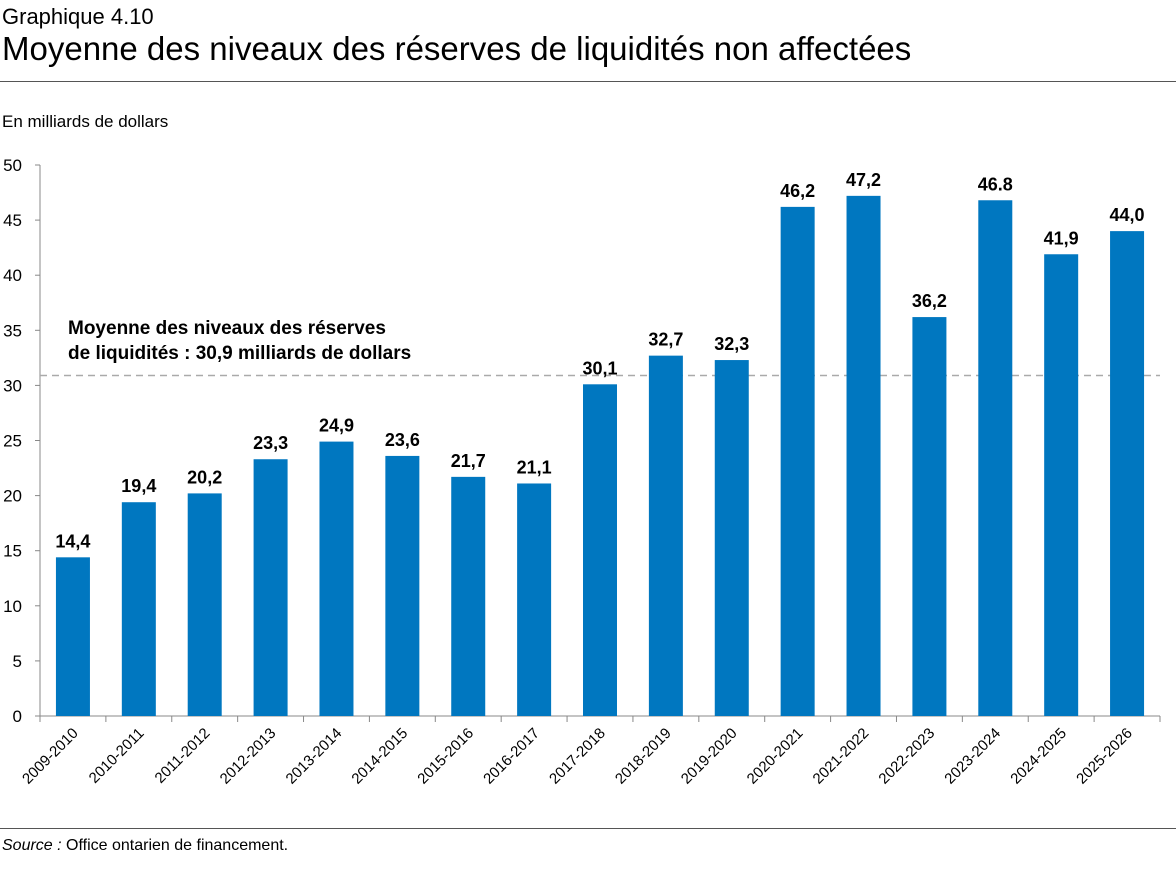 This screenshot has width=1176, height=888. What do you see at coordinates (138, 486) in the screenshot?
I see `data-label: 19,4` at bounding box center [138, 486].